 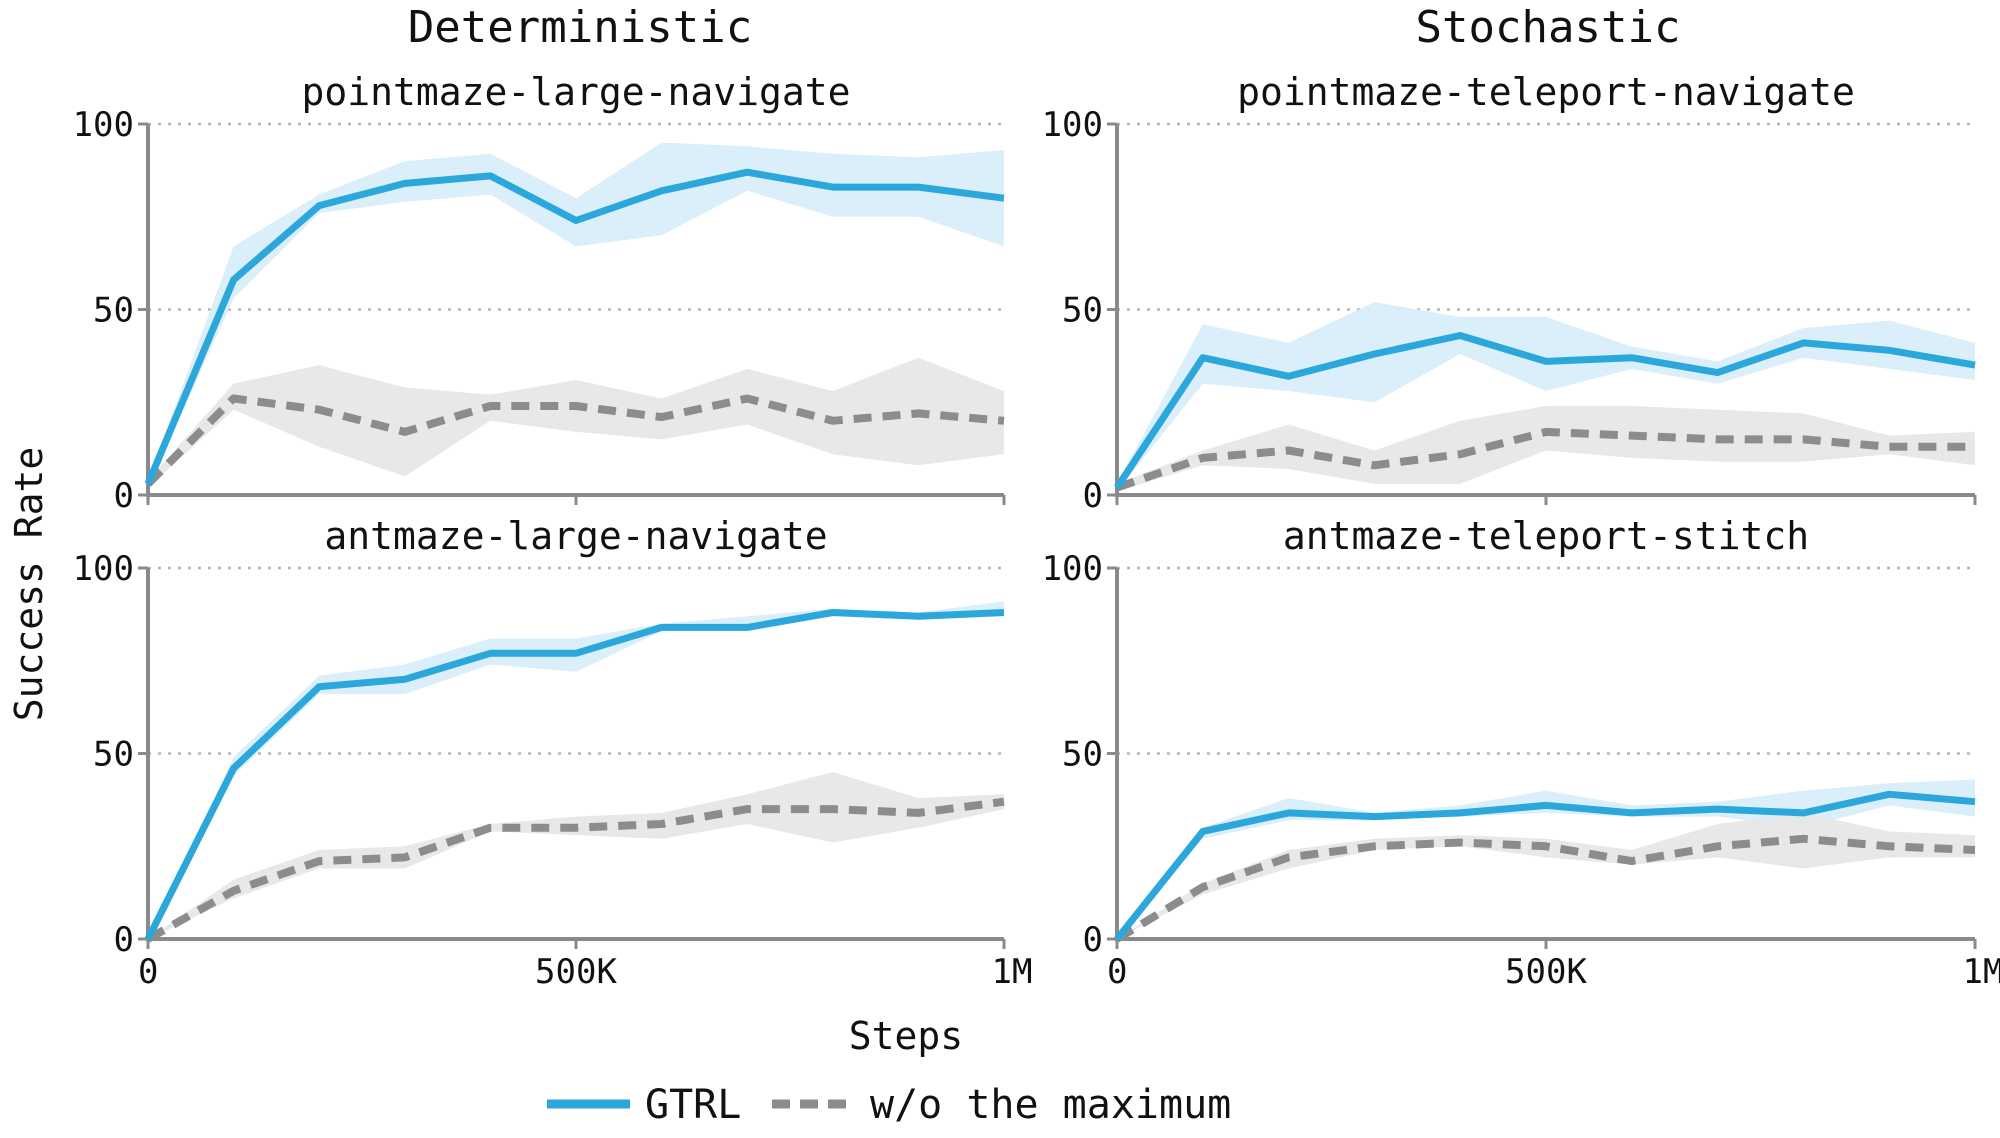 What do you see at coordinates (1546, 536) in the screenshot?
I see `panel-title: antmaze-teleport-stitch` at bounding box center [1546, 536].